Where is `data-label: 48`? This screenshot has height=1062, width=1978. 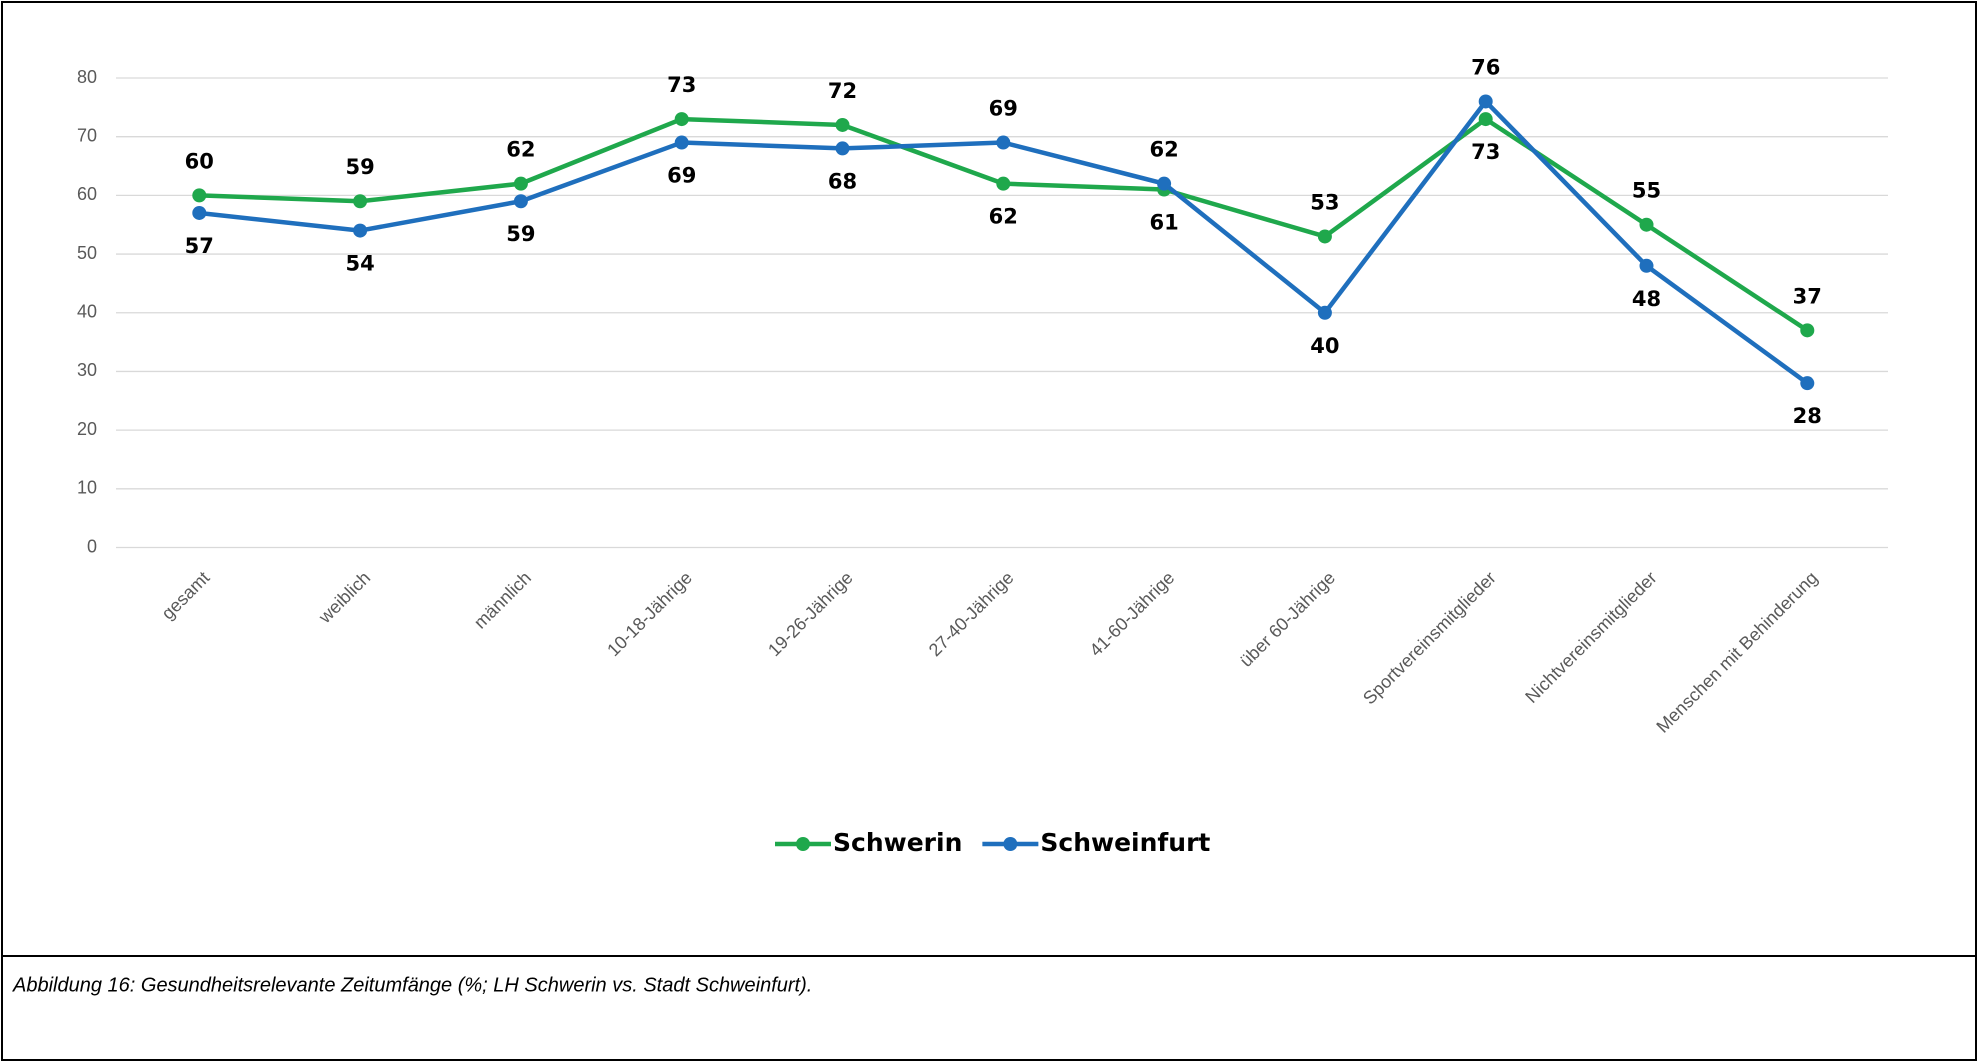 data-label: 48 is located at coordinates (1646, 299).